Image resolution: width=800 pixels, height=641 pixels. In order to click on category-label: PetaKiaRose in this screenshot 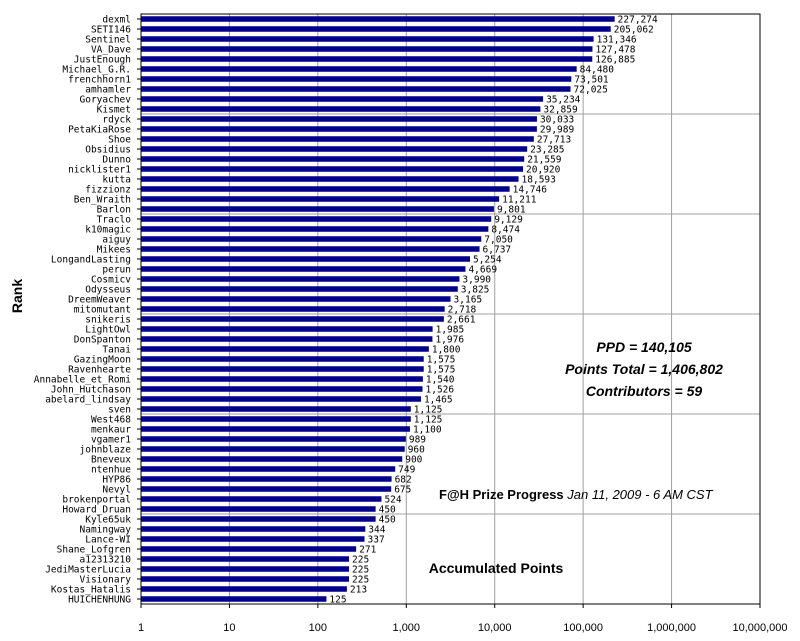, I will do `click(99, 130)`.